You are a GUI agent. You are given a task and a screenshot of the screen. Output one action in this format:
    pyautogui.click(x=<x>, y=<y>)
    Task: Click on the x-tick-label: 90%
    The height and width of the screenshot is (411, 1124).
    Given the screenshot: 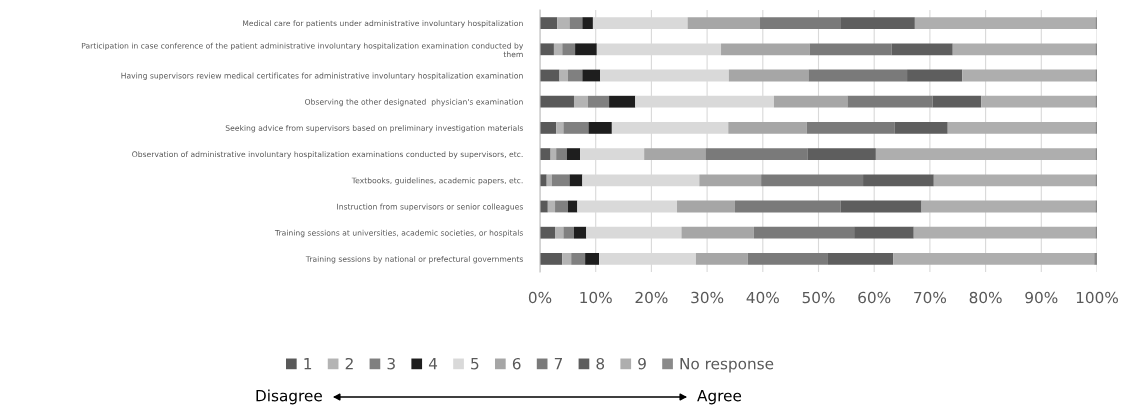 What is the action you would take?
    pyautogui.click(x=1041, y=297)
    